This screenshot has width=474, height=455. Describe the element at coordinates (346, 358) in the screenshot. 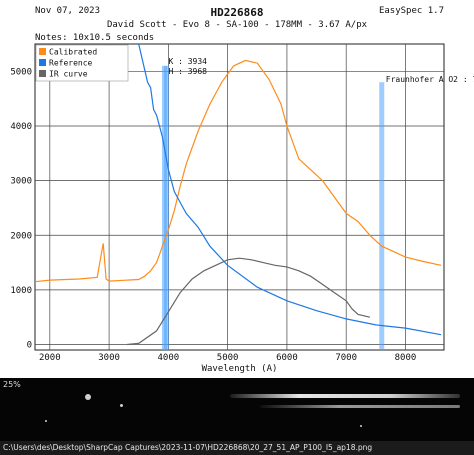

I see `x-tick-label: 7000` at that location.